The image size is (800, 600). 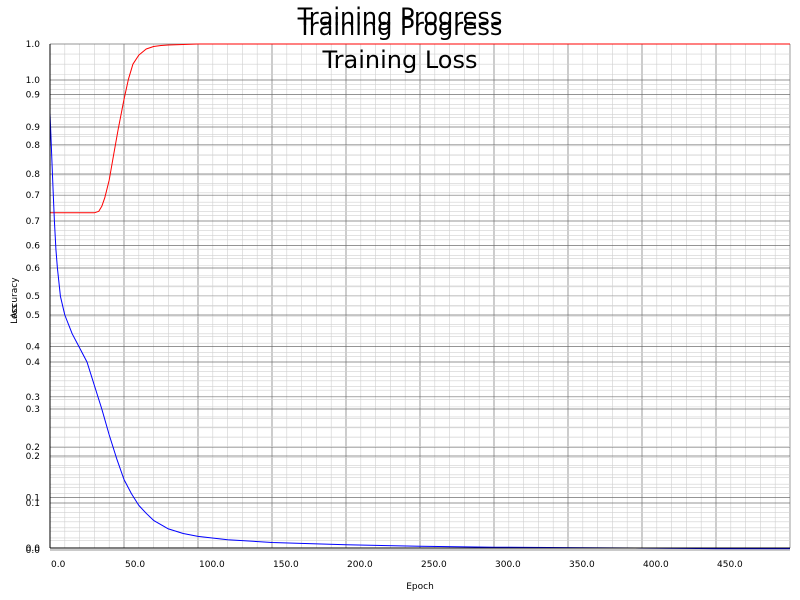 What do you see at coordinates (508, 565) in the screenshot?
I see `x-tick-label: 300.0` at bounding box center [508, 565].